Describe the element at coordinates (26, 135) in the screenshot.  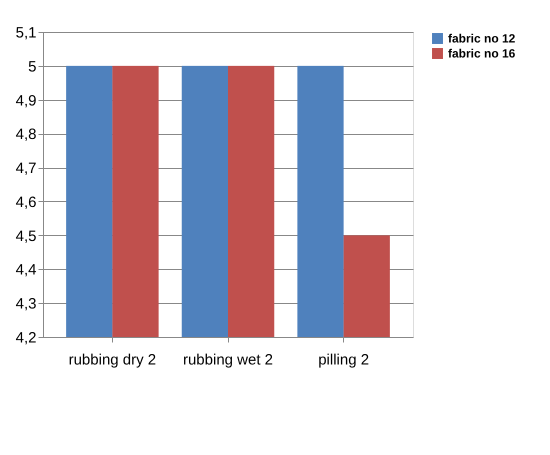
I see `y-tick-label: 4,8` at that location.